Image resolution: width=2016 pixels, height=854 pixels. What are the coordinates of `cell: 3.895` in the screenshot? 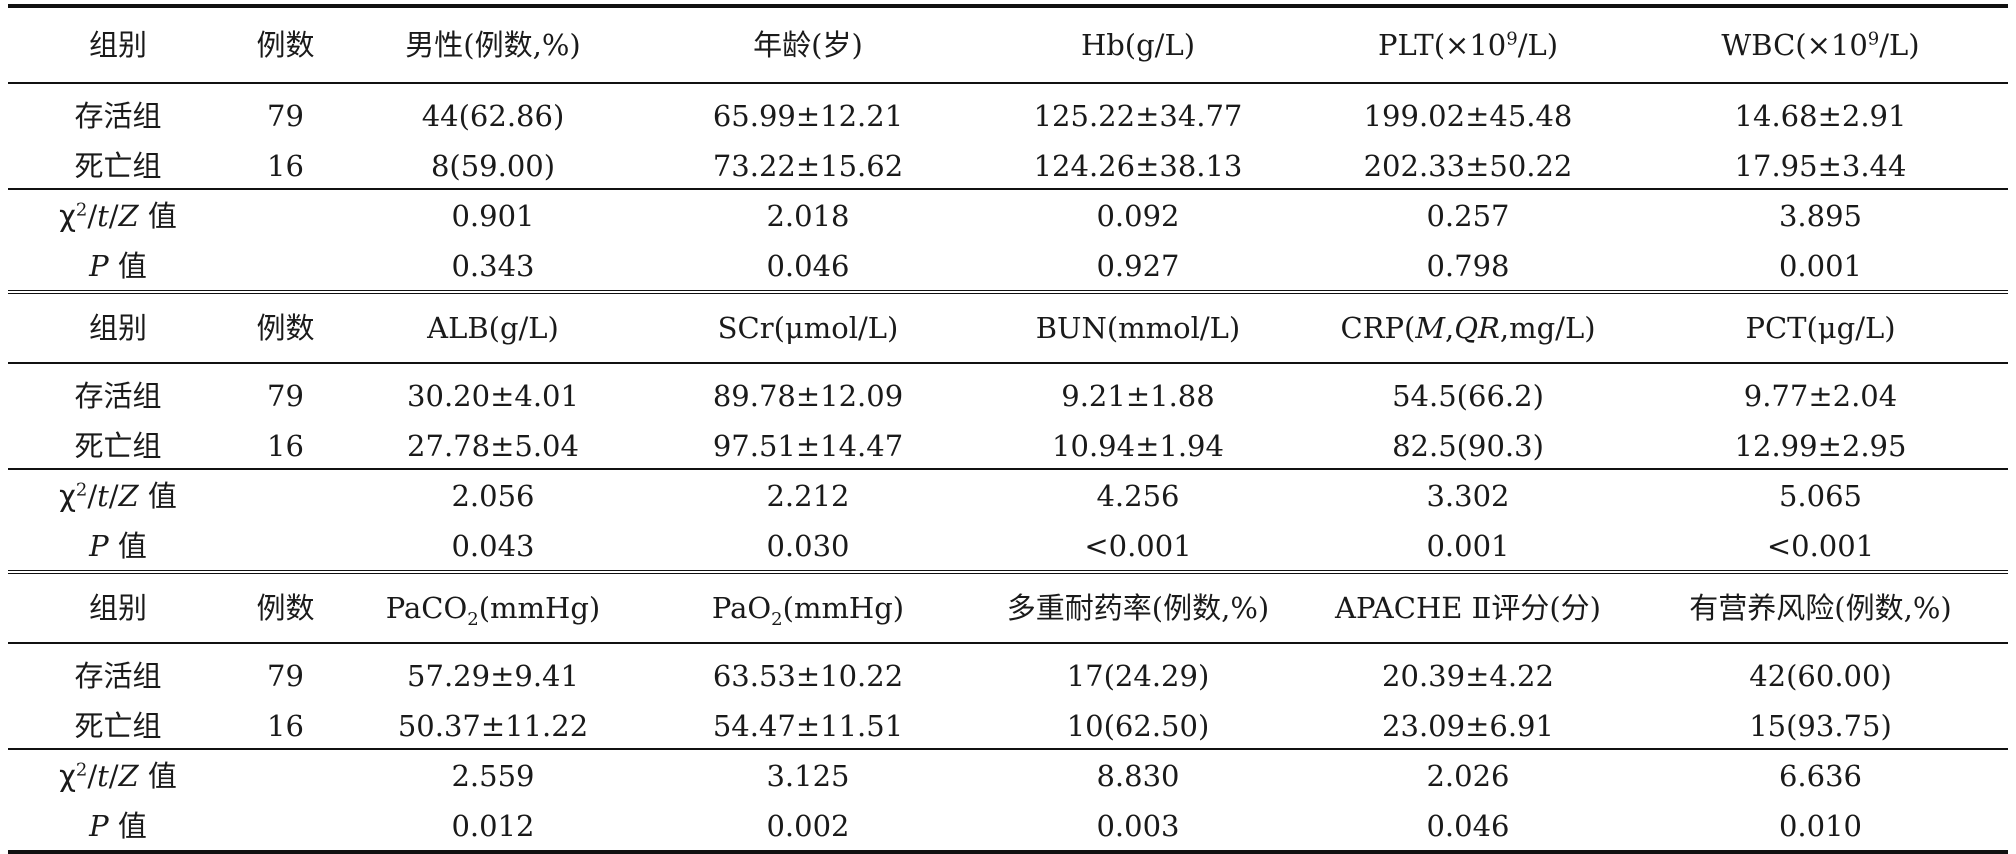 It's located at (1820, 215).